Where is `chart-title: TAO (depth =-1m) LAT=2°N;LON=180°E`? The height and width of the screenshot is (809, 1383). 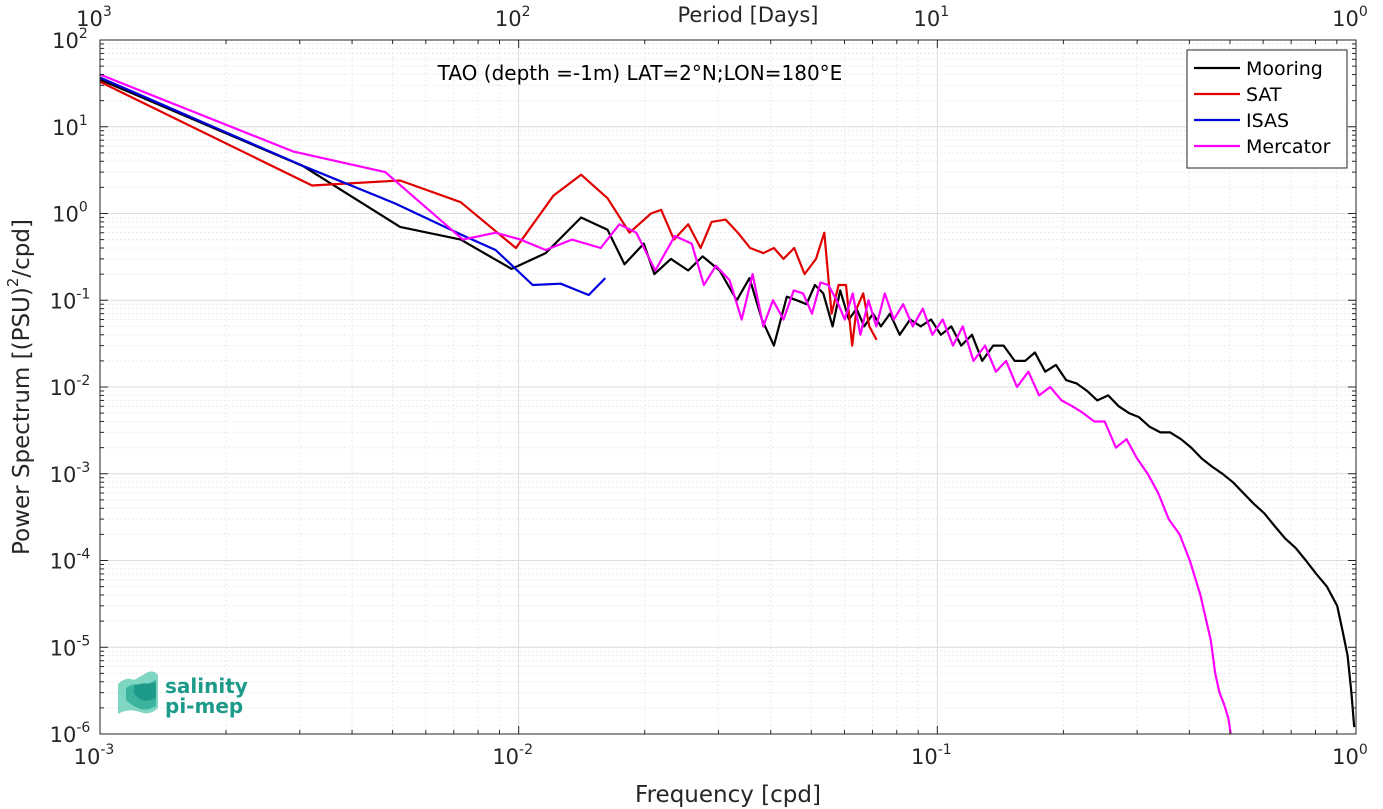 chart-title: TAO (depth =-1m) LAT=2°N;LON=180°E is located at coordinates (640, 73).